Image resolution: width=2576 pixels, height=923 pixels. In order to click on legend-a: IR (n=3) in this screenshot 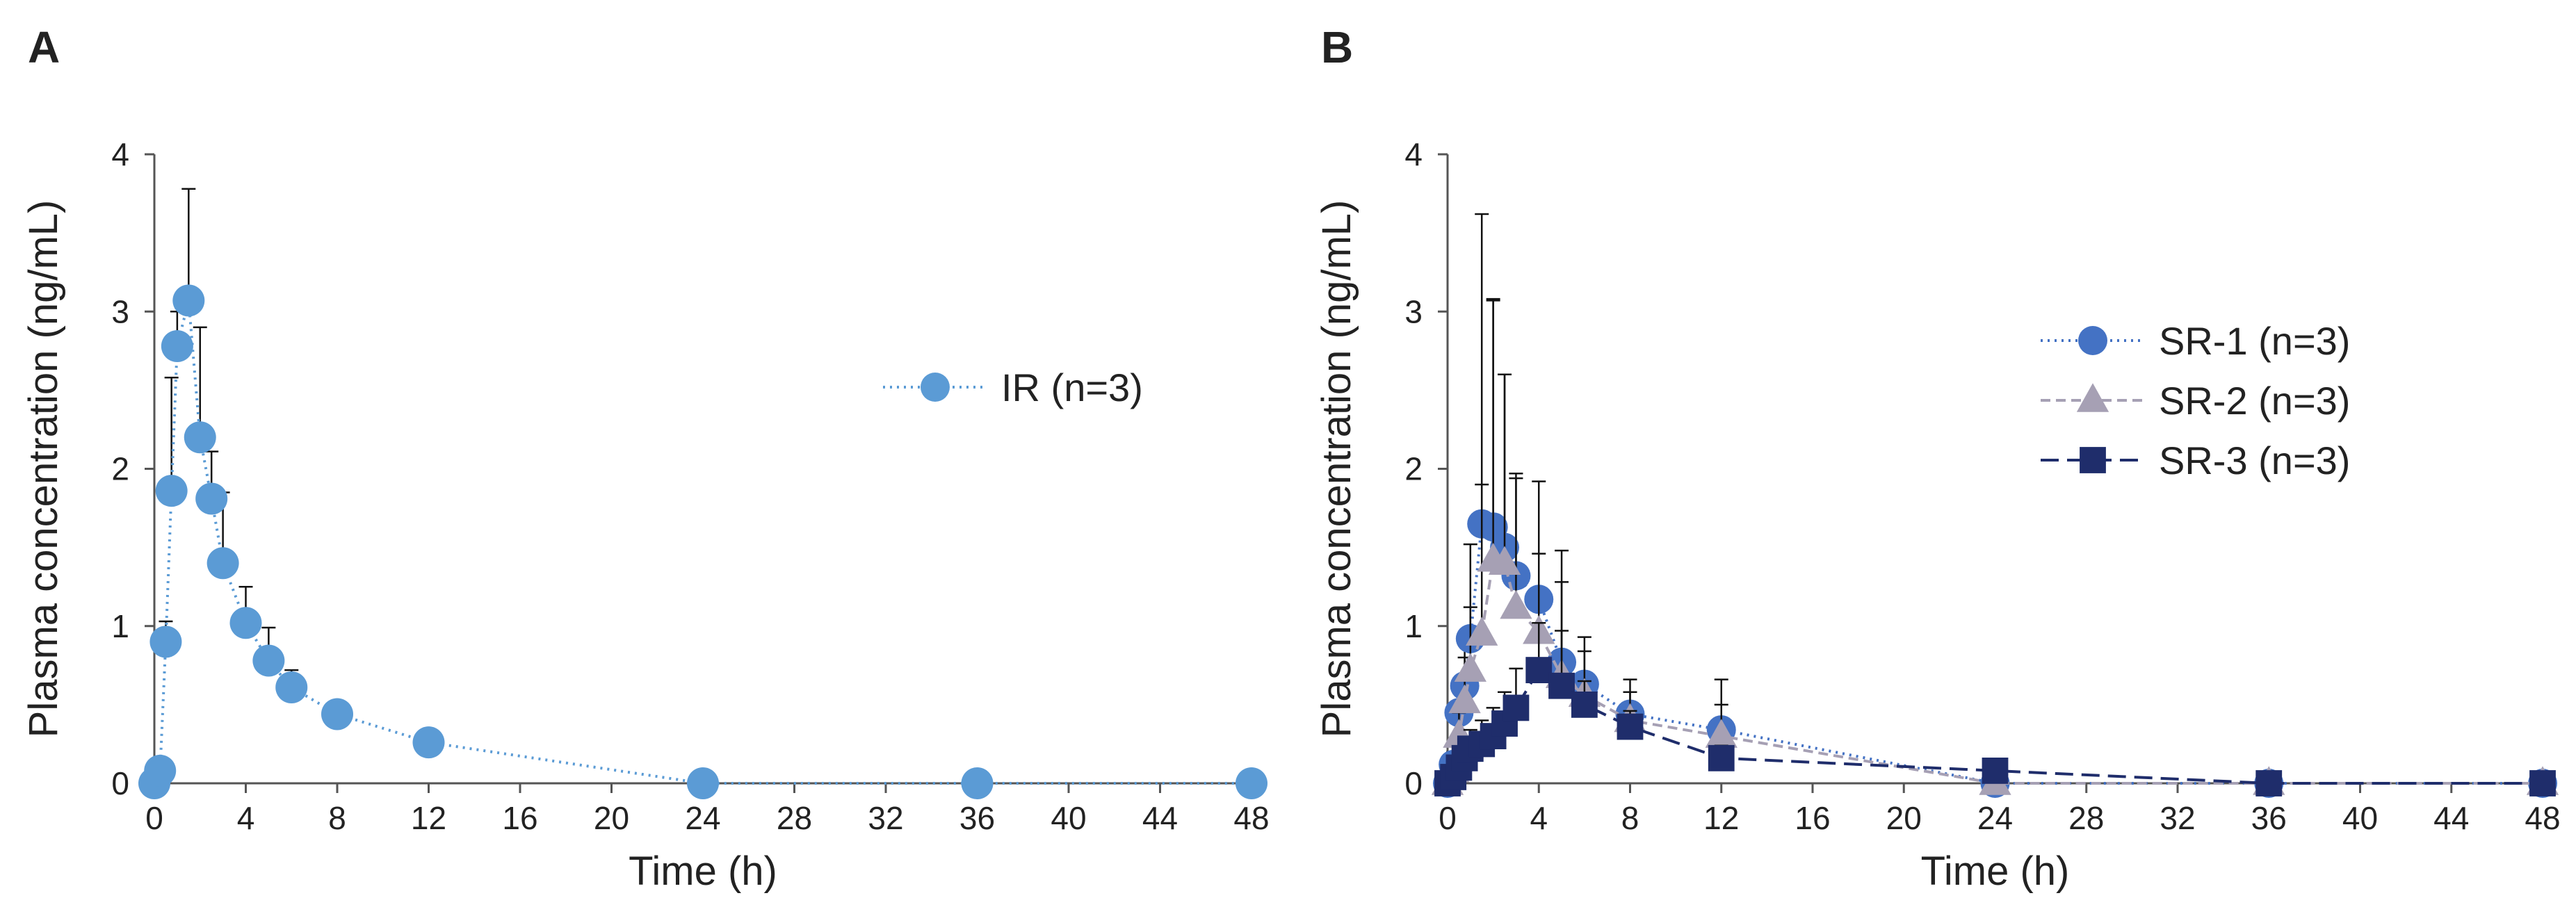, I will do `click(1013, 388)`.